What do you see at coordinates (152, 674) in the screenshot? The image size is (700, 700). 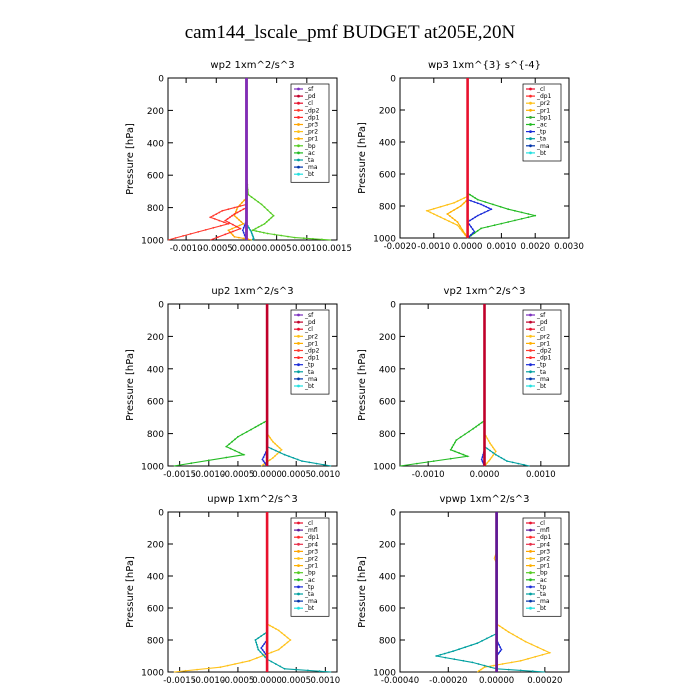 I see `y-tick-label: 1000` at bounding box center [152, 674].